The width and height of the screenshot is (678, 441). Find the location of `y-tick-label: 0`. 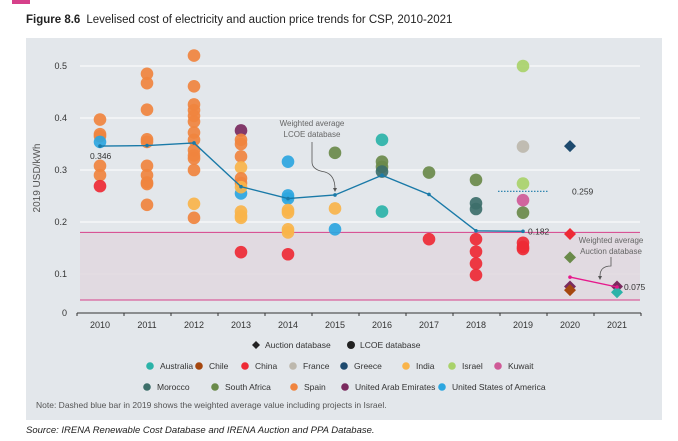

y-tick-label: 0 is located at coordinates (64, 313).